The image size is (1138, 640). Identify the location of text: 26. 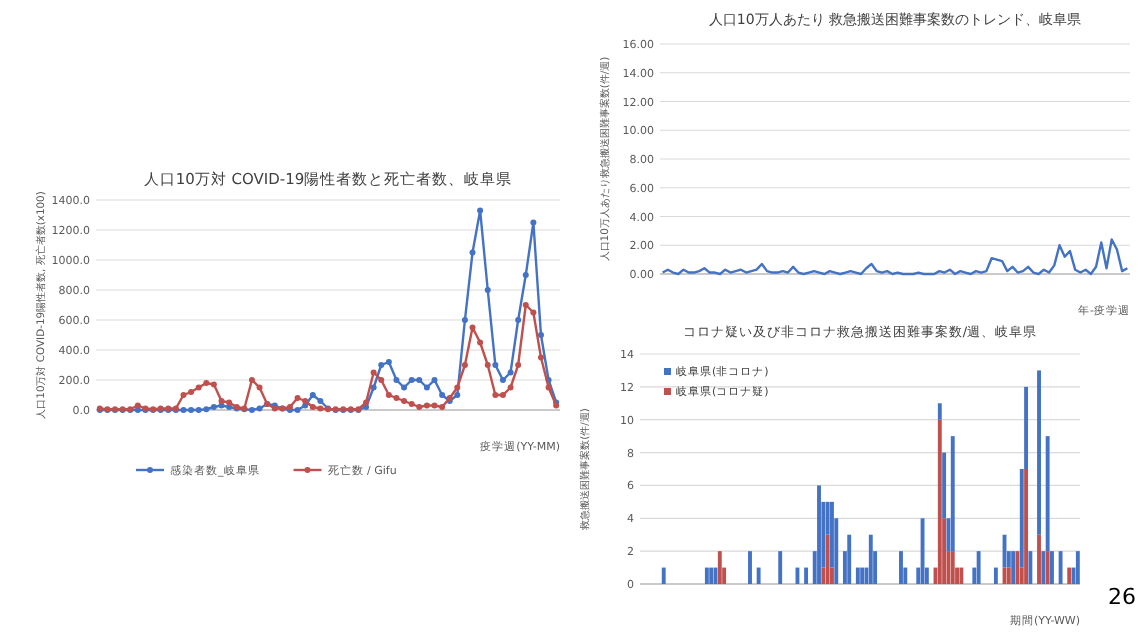
(1122, 597).